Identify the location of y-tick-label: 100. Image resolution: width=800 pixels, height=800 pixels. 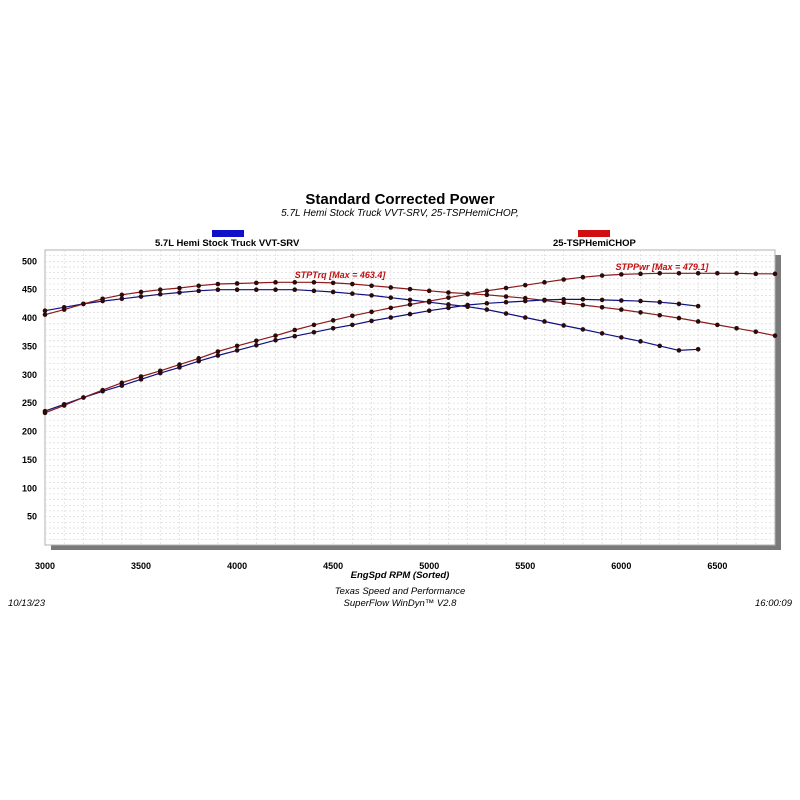
(29, 488).